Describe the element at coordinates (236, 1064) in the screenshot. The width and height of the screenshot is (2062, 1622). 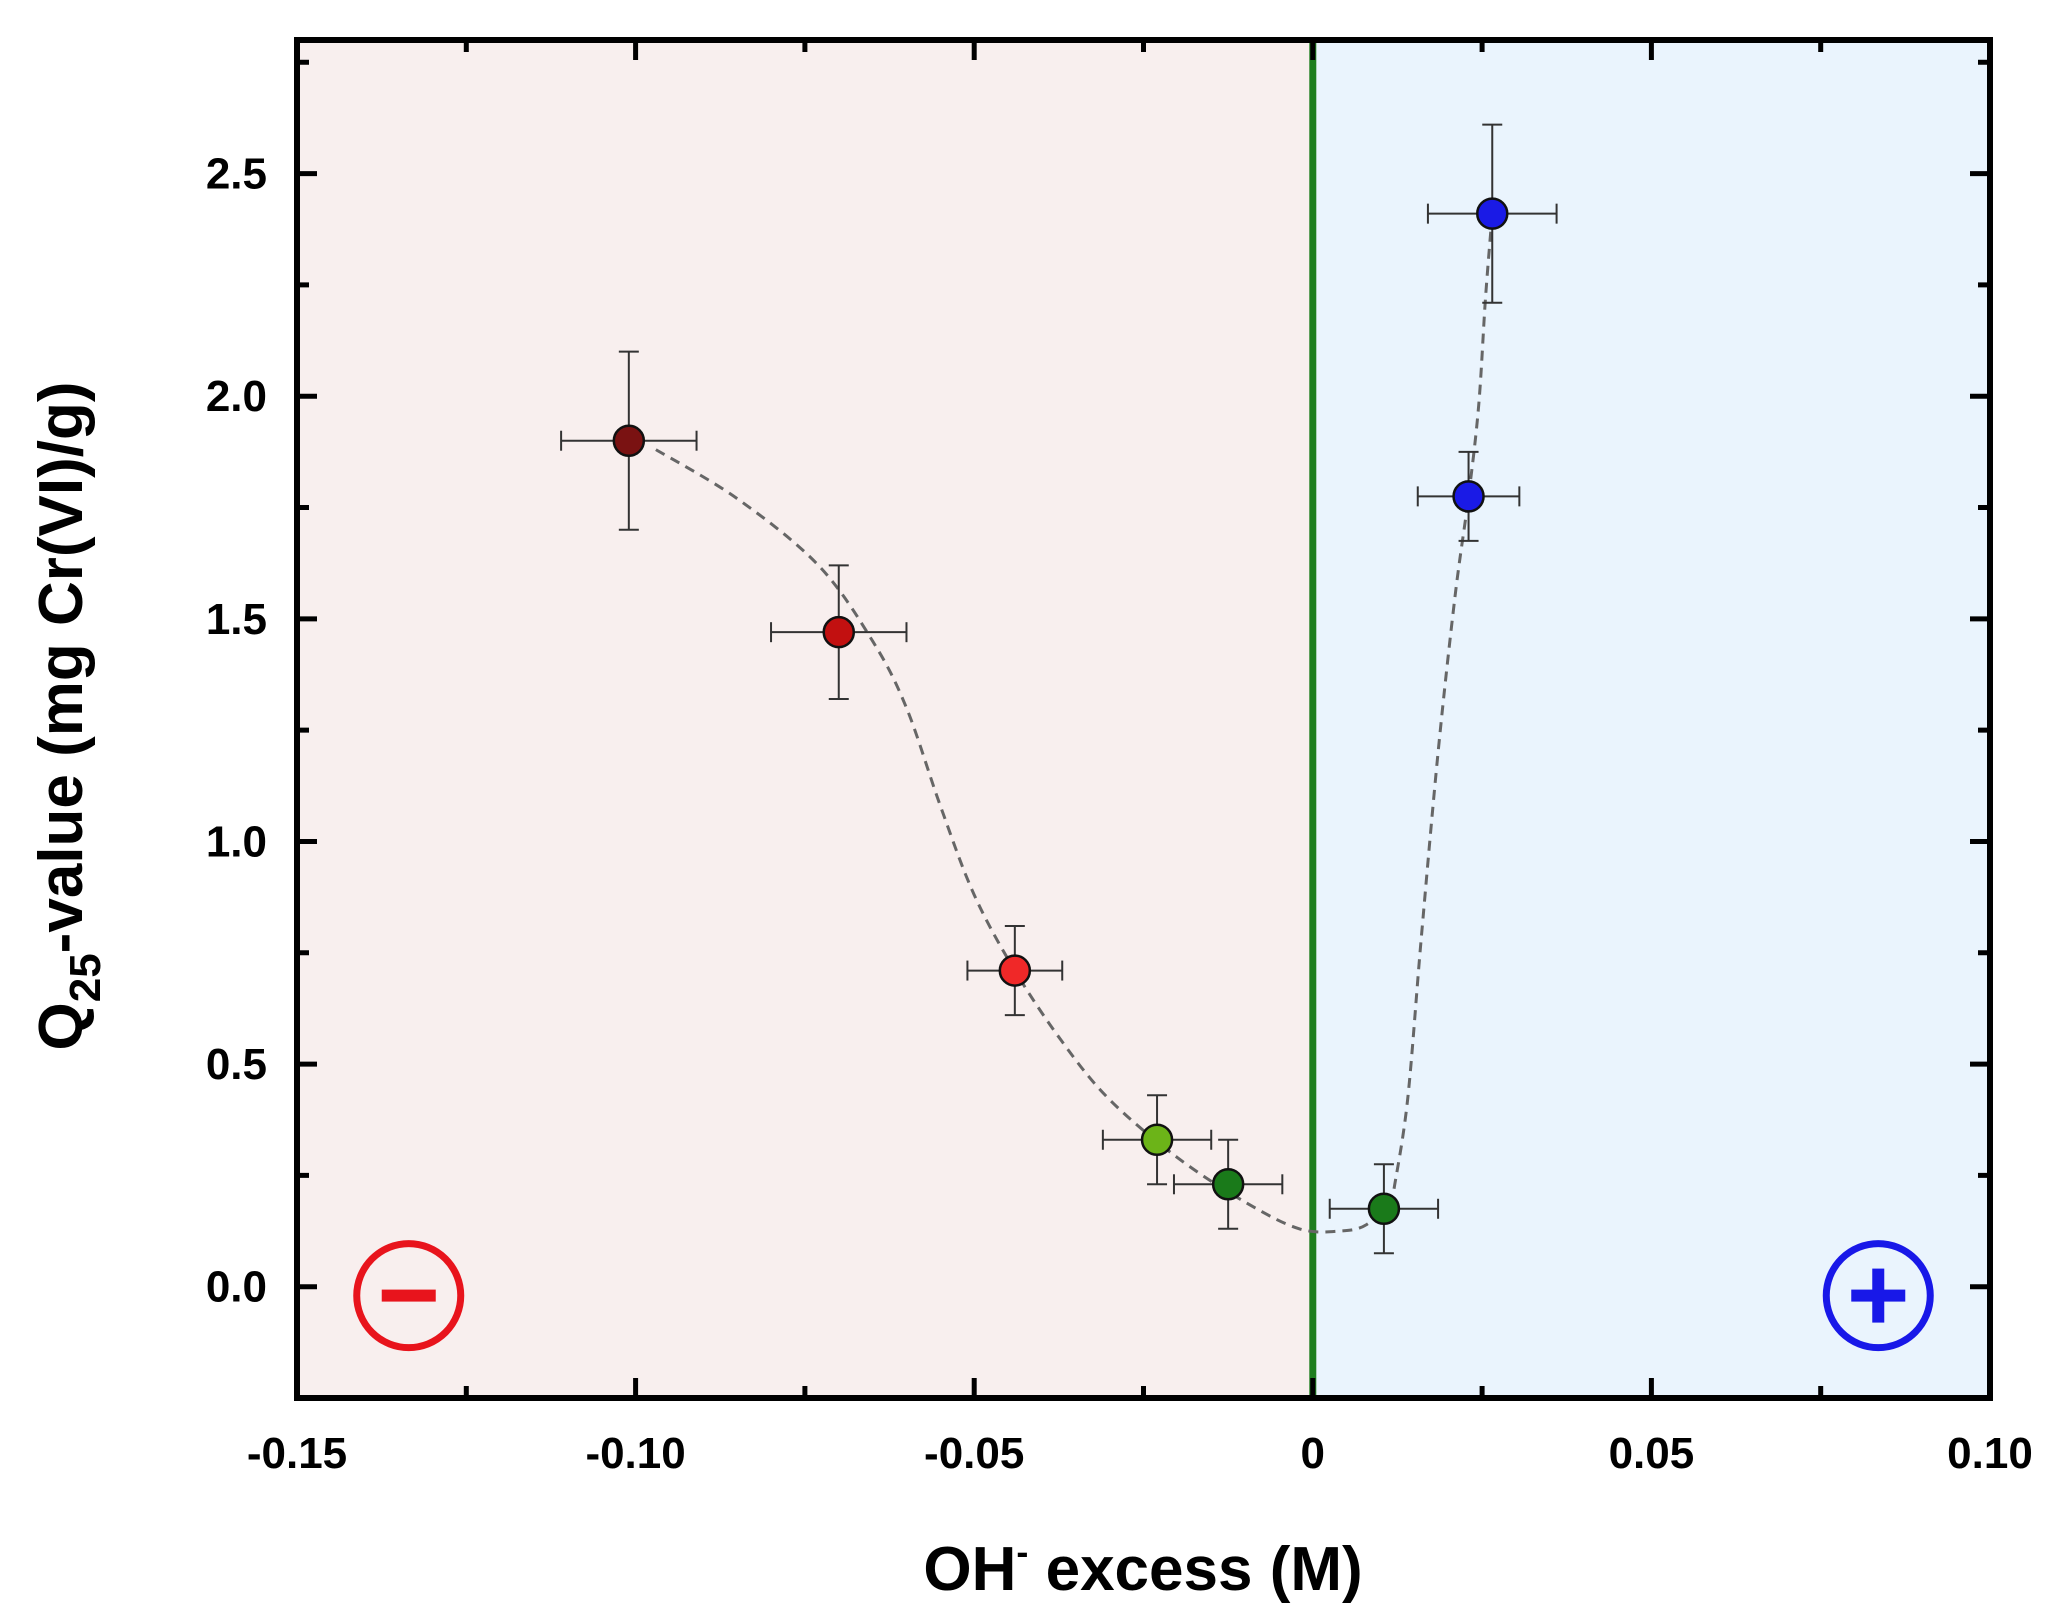
I see `y-tick-label: 0.5` at that location.